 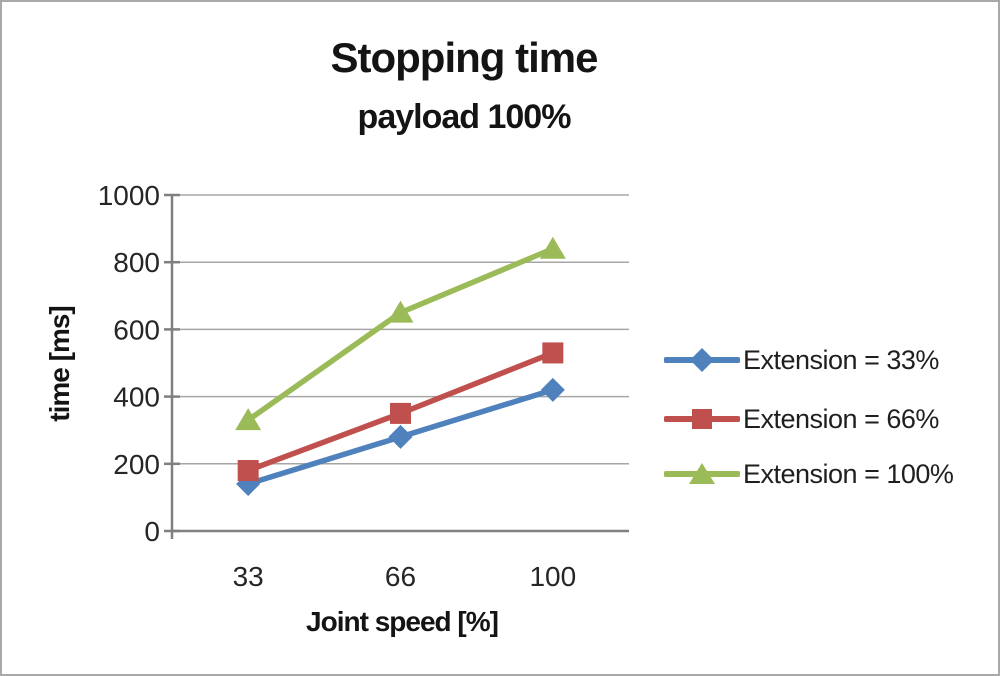 What do you see at coordinates (136, 464) in the screenshot?
I see `y-tick-label: 200` at bounding box center [136, 464].